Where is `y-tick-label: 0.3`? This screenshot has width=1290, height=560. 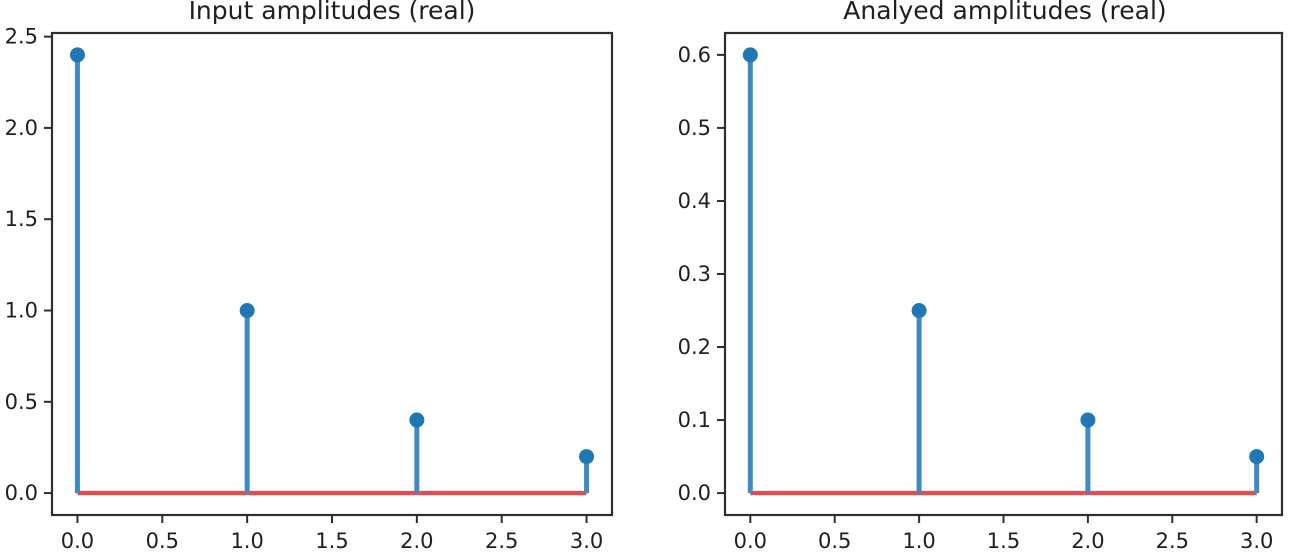 y-tick-label: 0.3 is located at coordinates (694, 274).